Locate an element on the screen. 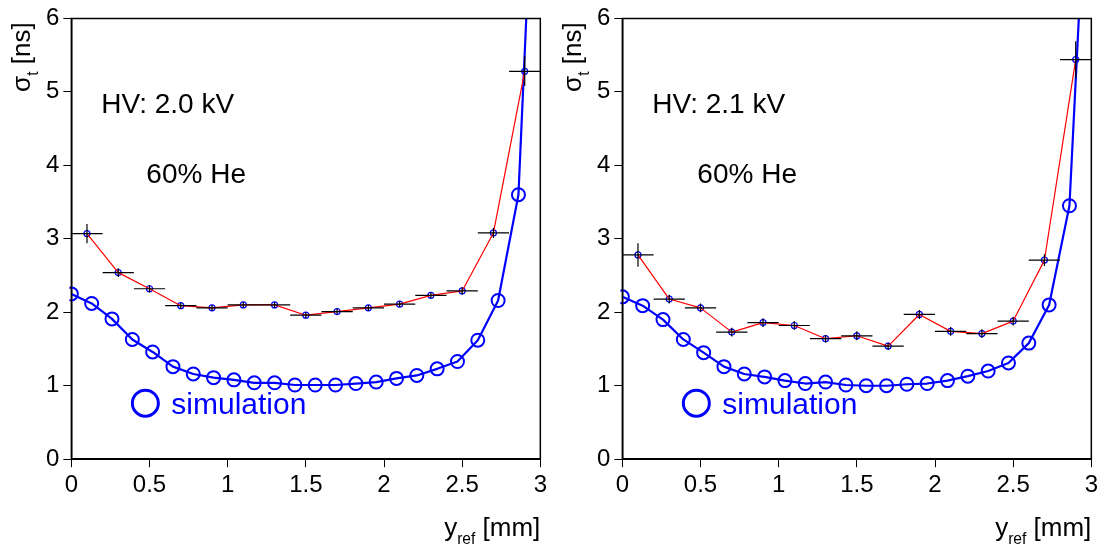 This screenshot has height=546, width=1102. y-tick-label: 2 is located at coordinates (52, 310).